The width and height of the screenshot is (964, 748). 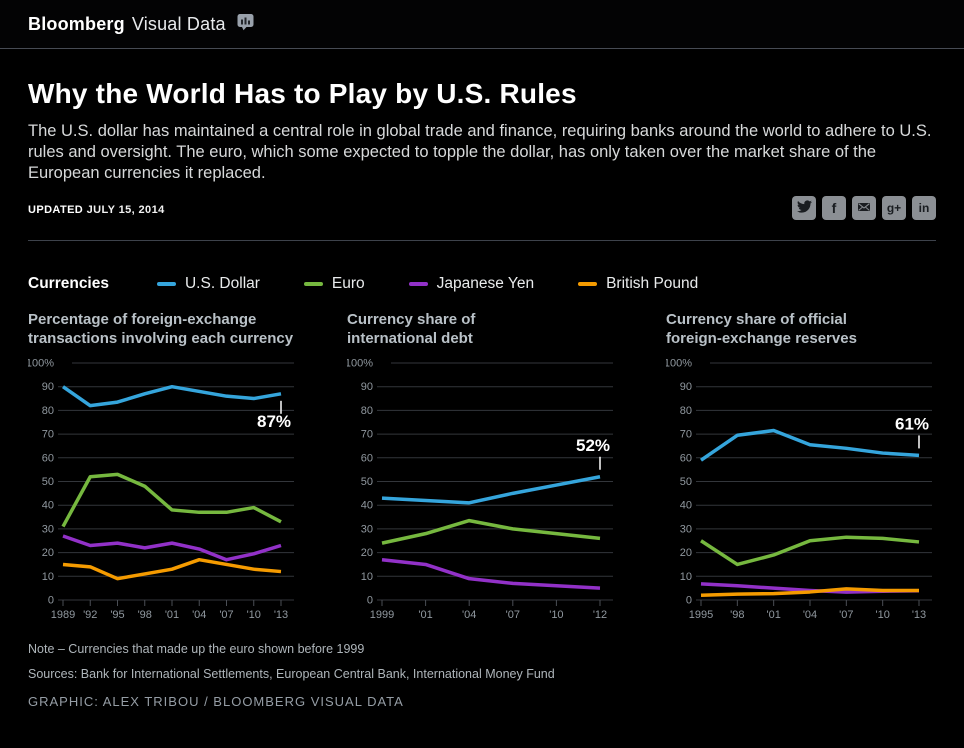 I want to click on svg-text: 1995, so click(x=701, y=615).